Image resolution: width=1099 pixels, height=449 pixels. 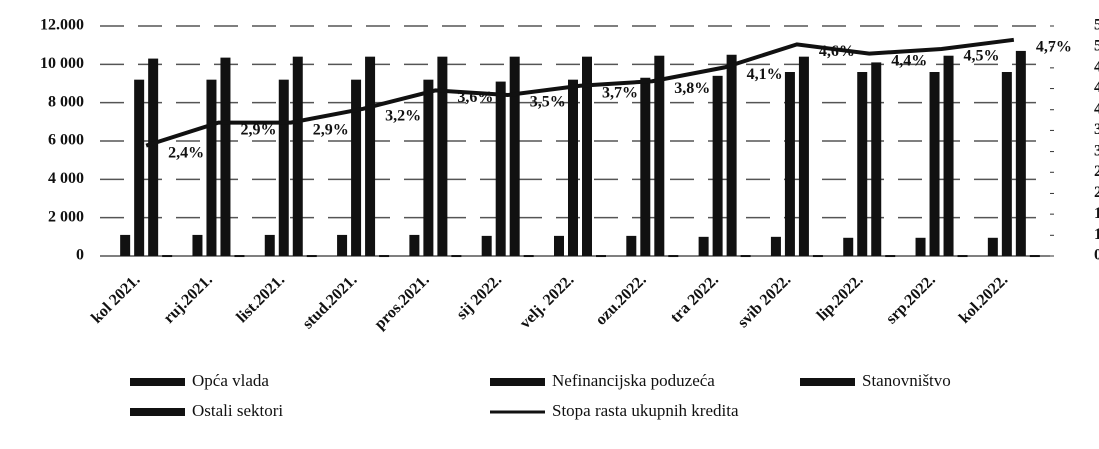 What do you see at coordinates (260, 298) in the screenshot?
I see `x-tick-label: list.2021.` at bounding box center [260, 298].